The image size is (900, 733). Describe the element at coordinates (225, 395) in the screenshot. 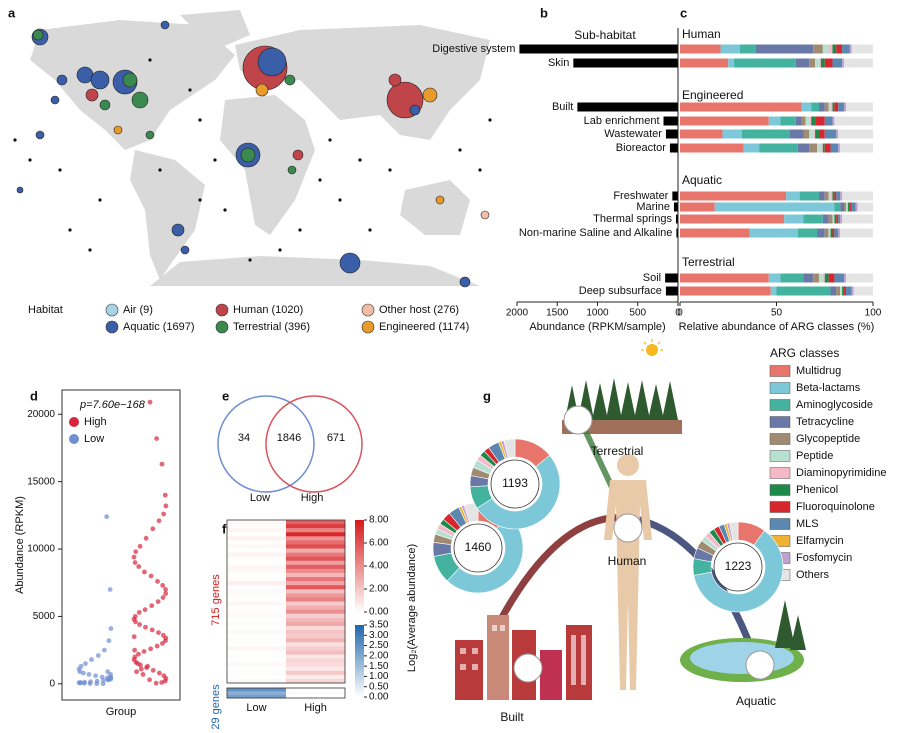

I see `panel-letter: e` at that location.